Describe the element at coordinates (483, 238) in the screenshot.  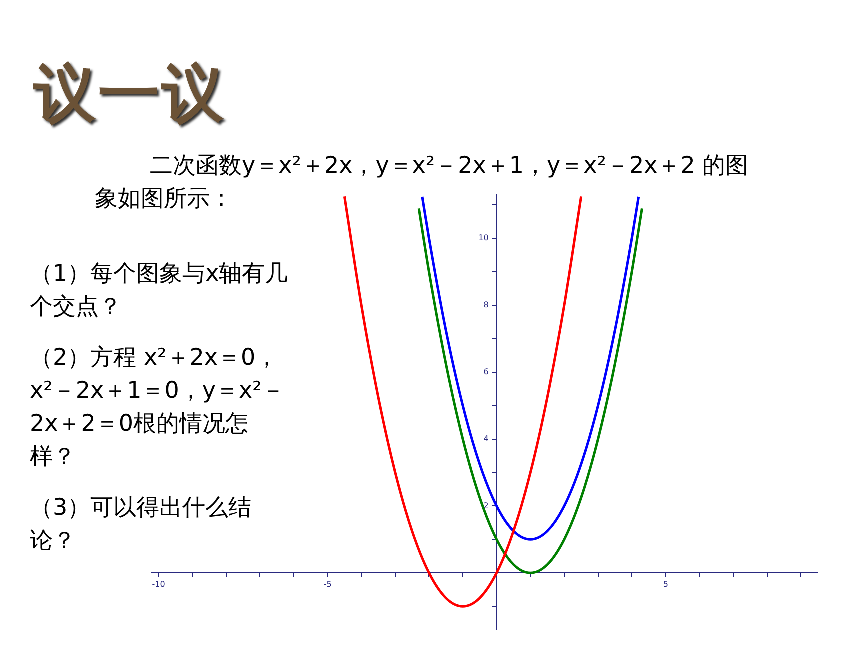
I see `y-tick-label: 10` at that location.